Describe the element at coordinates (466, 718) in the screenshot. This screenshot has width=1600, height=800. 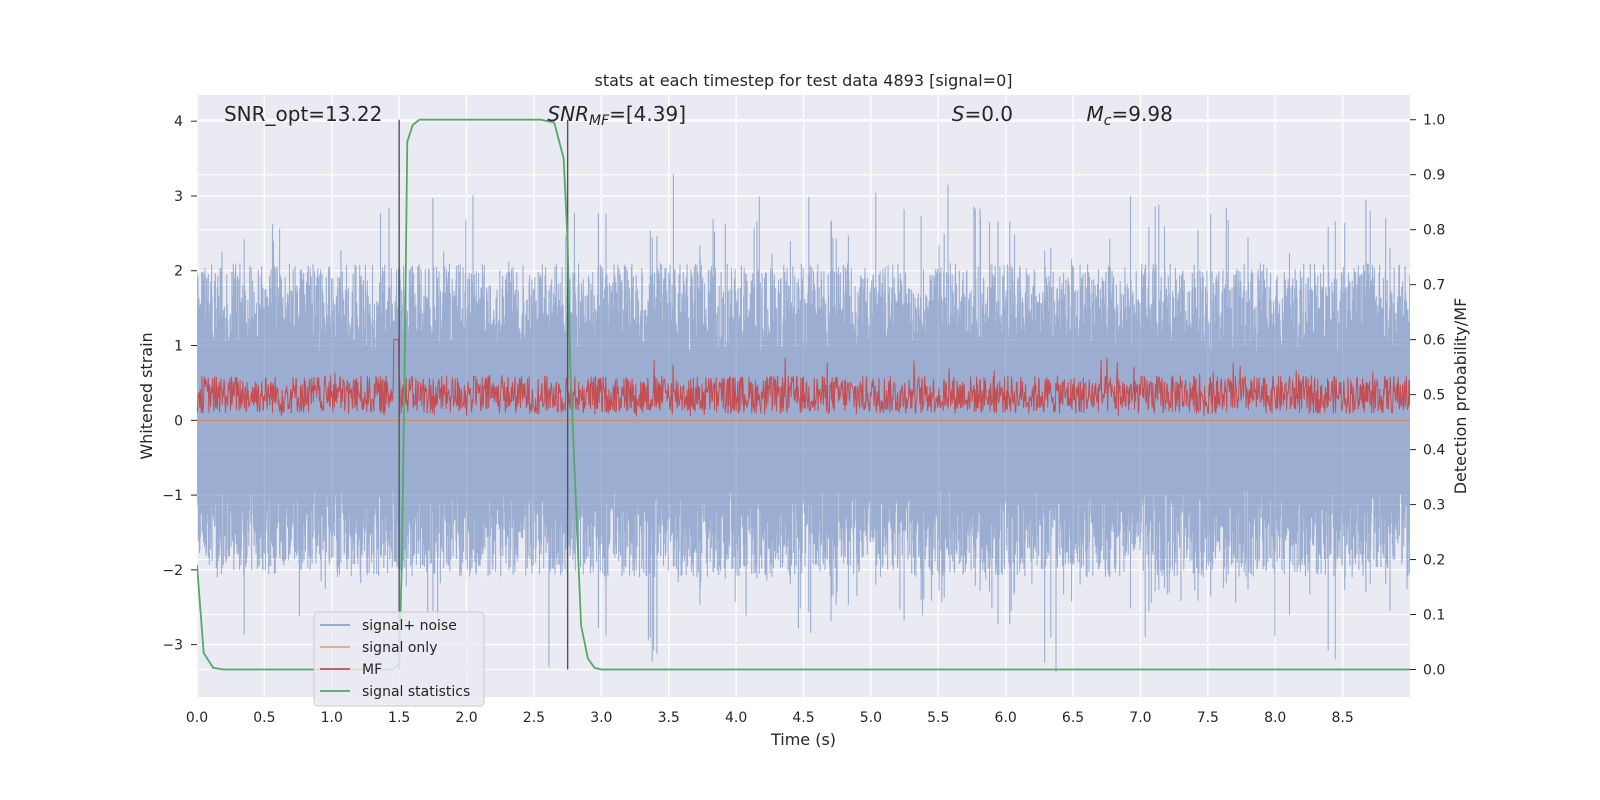
I see `x-tick-label: 2.0` at that location.